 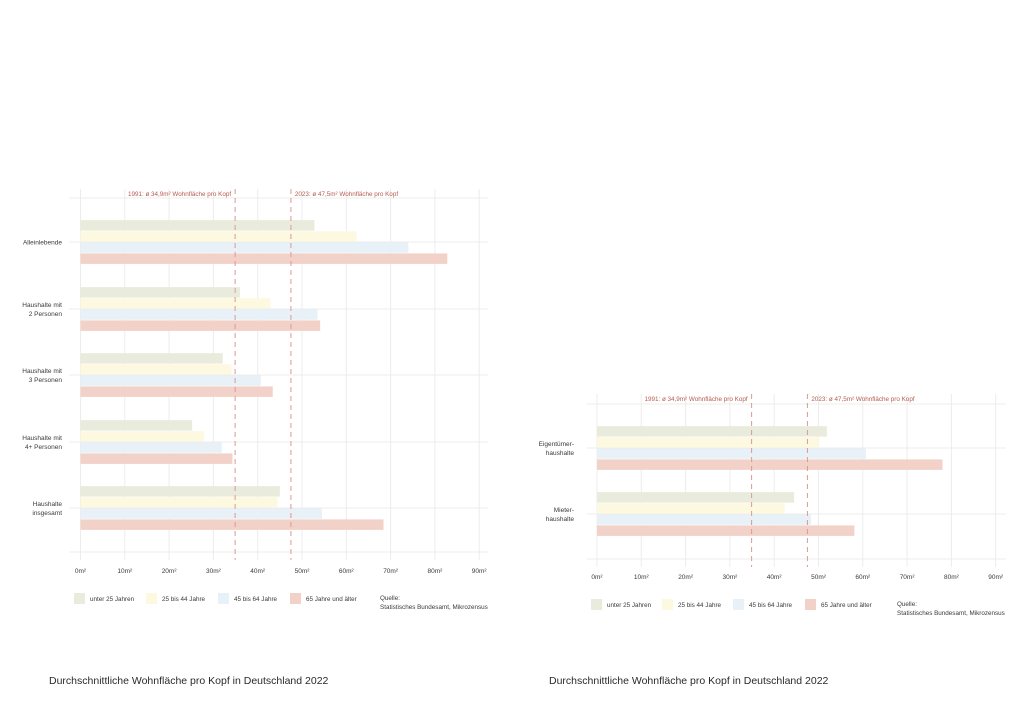 What do you see at coordinates (46, 314) in the screenshot?
I see `category-label-line: 2 Personen` at bounding box center [46, 314].